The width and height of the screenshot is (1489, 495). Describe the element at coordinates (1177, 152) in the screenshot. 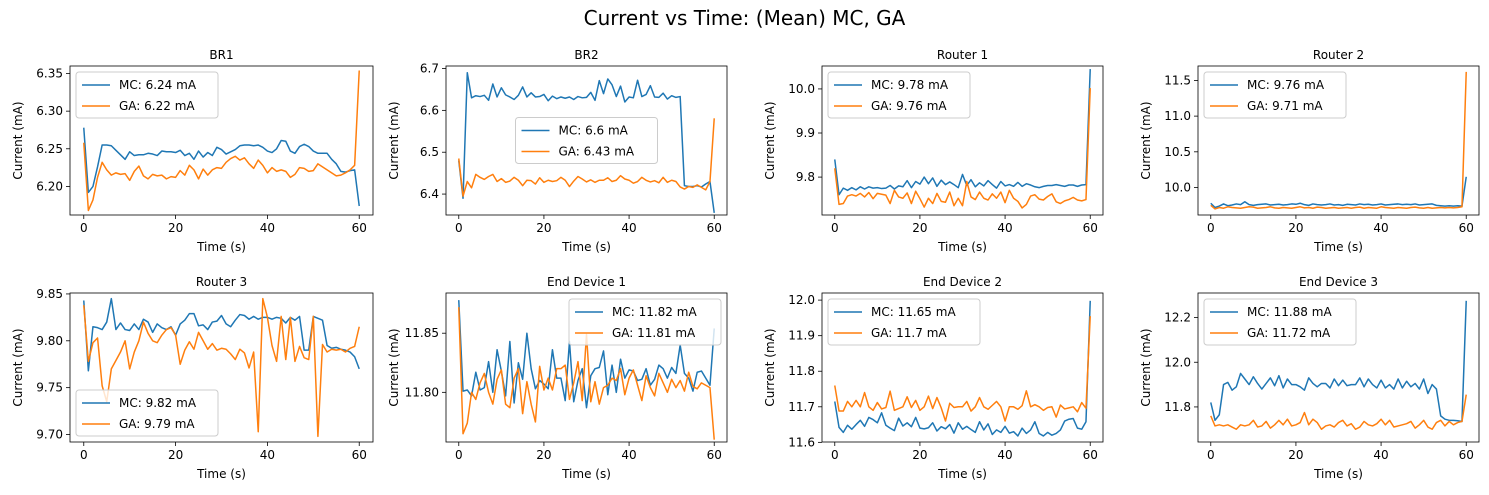

I see `y-tick-label: 10.5` at that location.